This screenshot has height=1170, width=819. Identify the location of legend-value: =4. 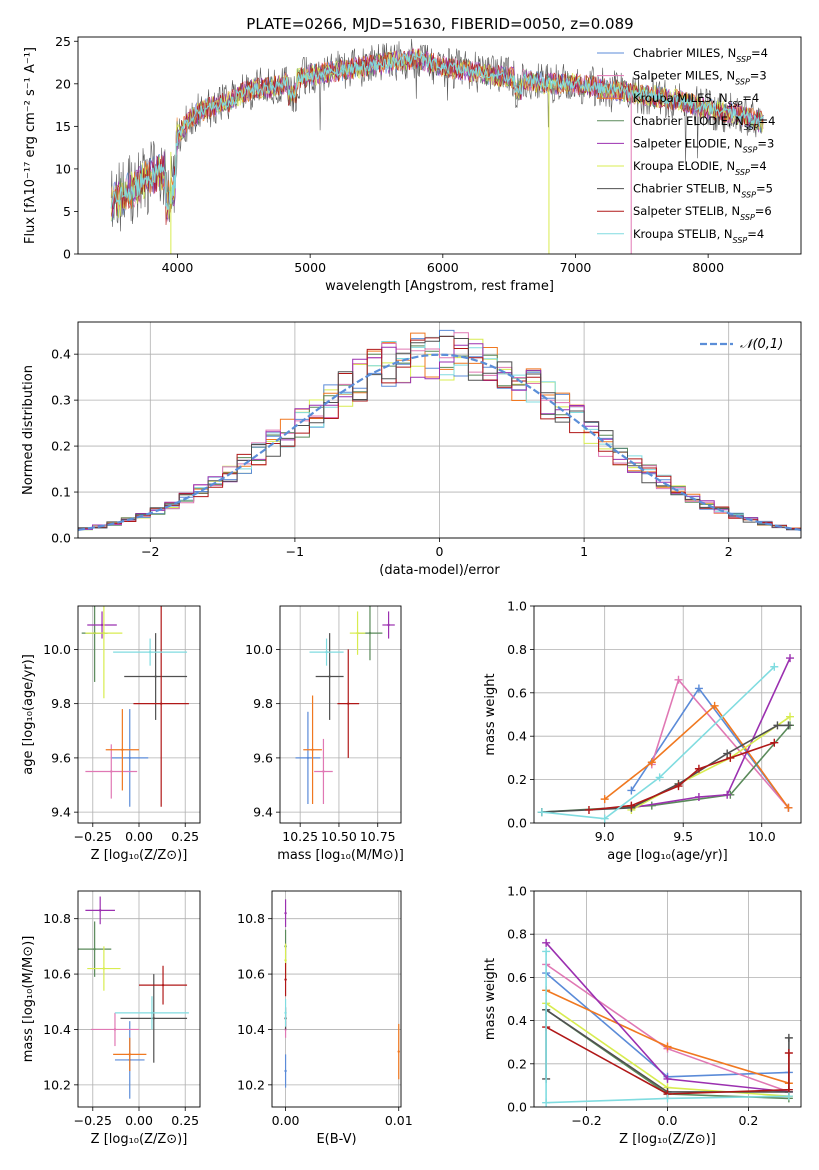
(758, 166).